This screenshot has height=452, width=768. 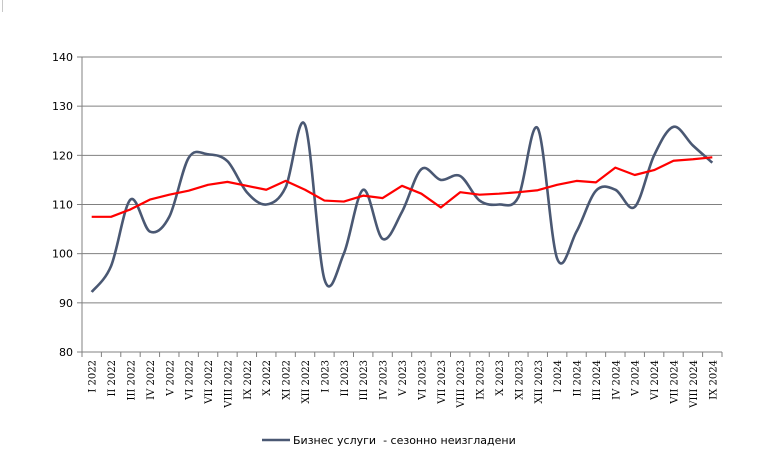 What do you see at coordinates (62, 57) in the screenshot?
I see `y-tick-label: 140` at bounding box center [62, 57].